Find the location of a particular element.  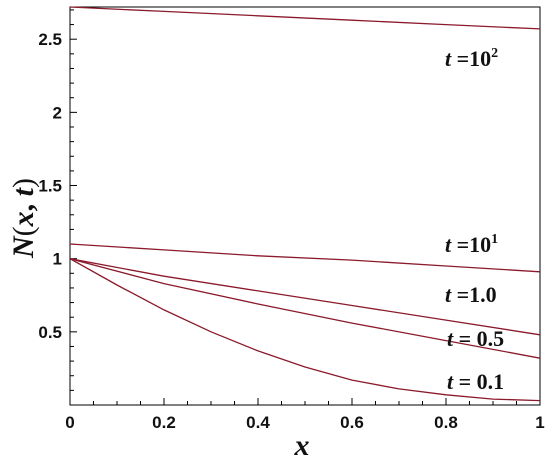

x-ticks: 0 0.2 0.4 0.6 0.8 1 is located at coordinates (305, 415).